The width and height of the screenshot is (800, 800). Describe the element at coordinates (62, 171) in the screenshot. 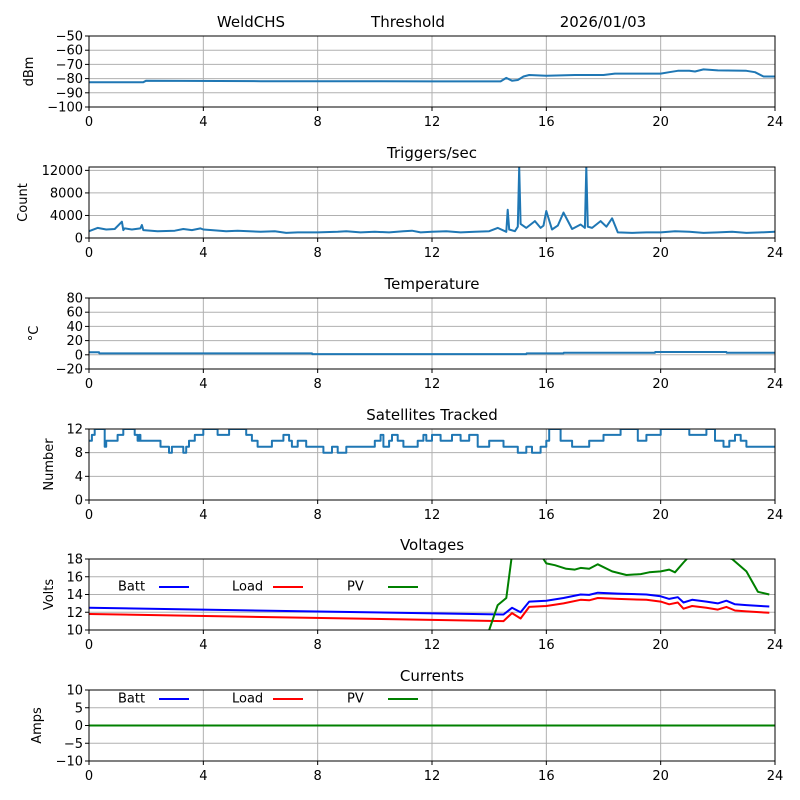

I see `y-tick-label: 12000` at that location.